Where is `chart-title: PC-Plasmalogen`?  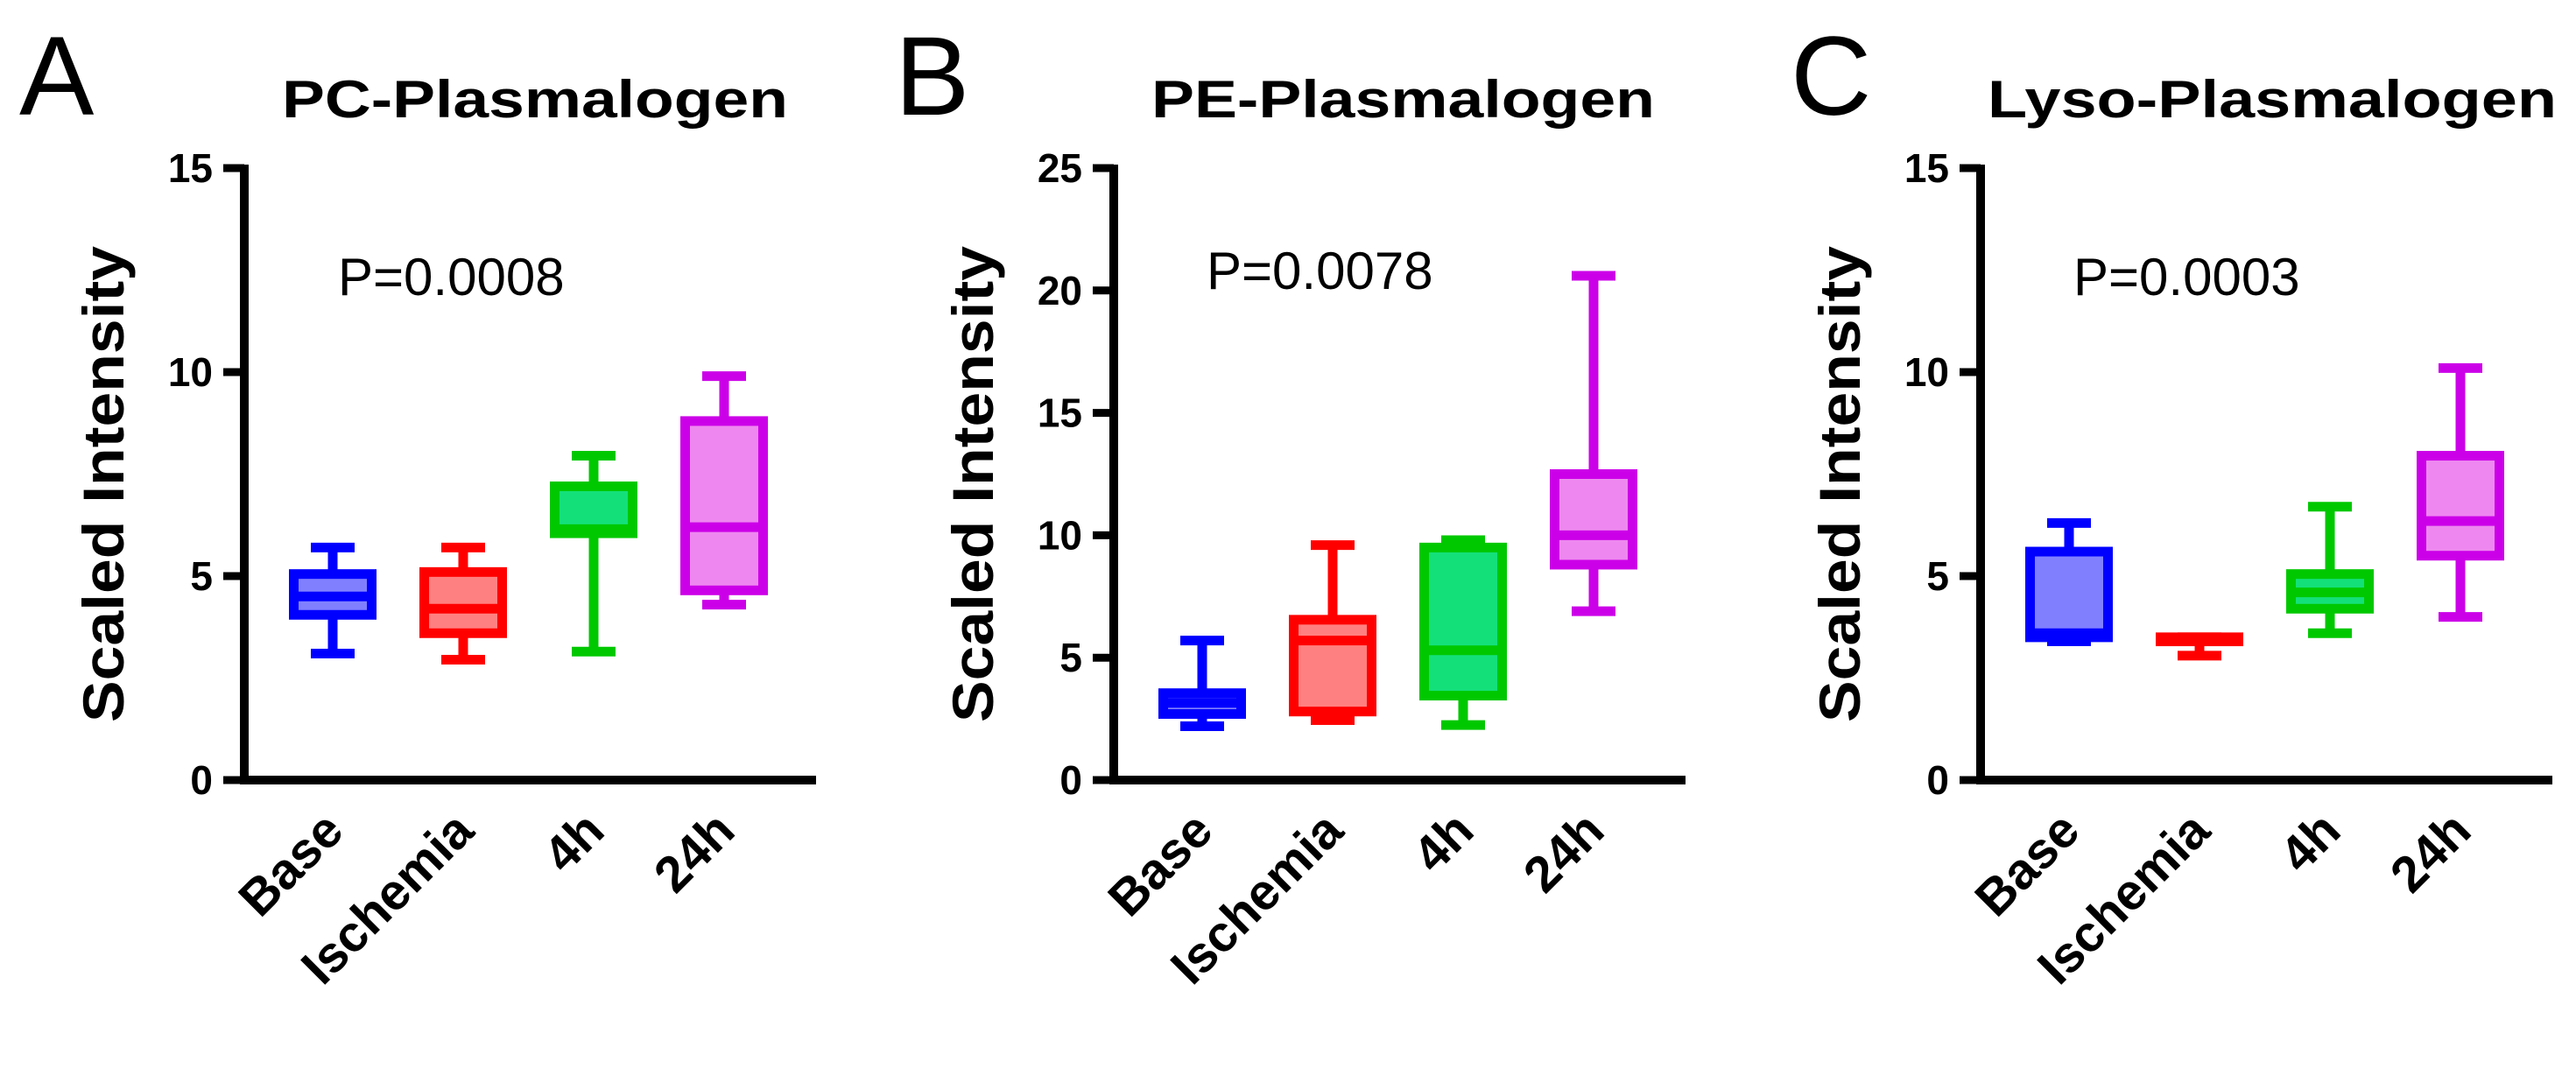
chart-title: PC-Plasmalogen is located at coordinates (535, 99).